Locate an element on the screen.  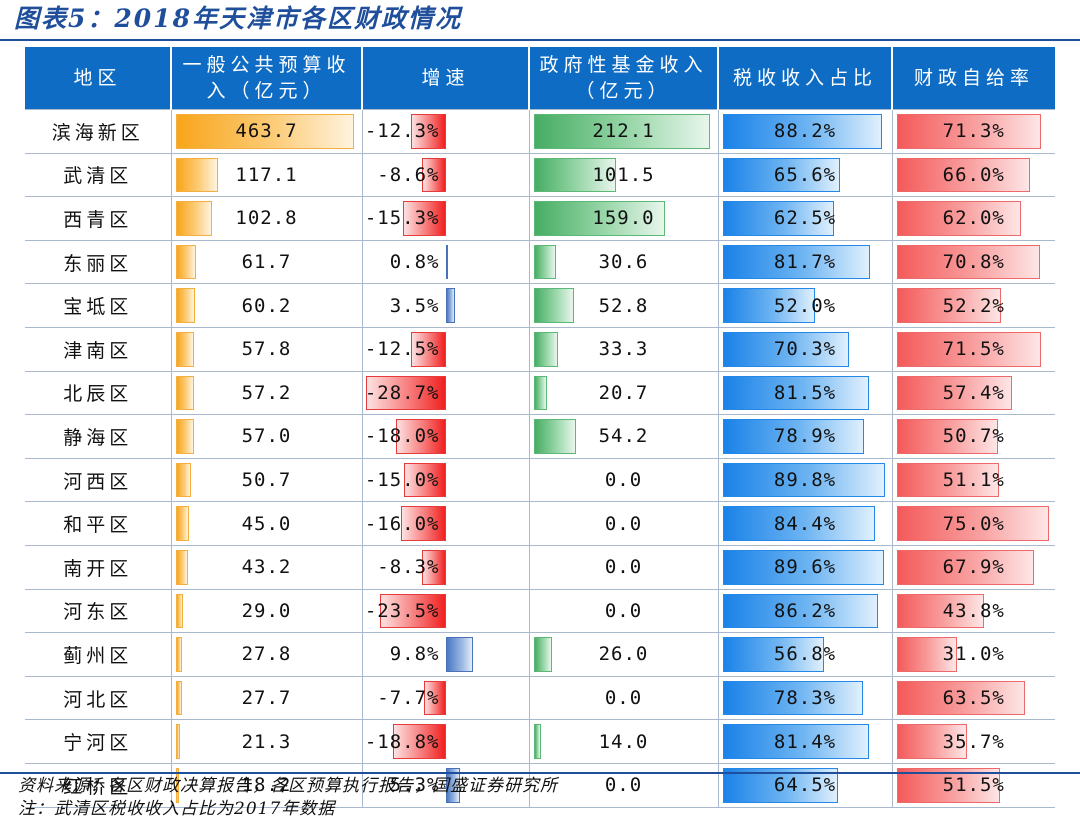
self-sufficiency-value: 62.0% is located at coordinates (973, 218).